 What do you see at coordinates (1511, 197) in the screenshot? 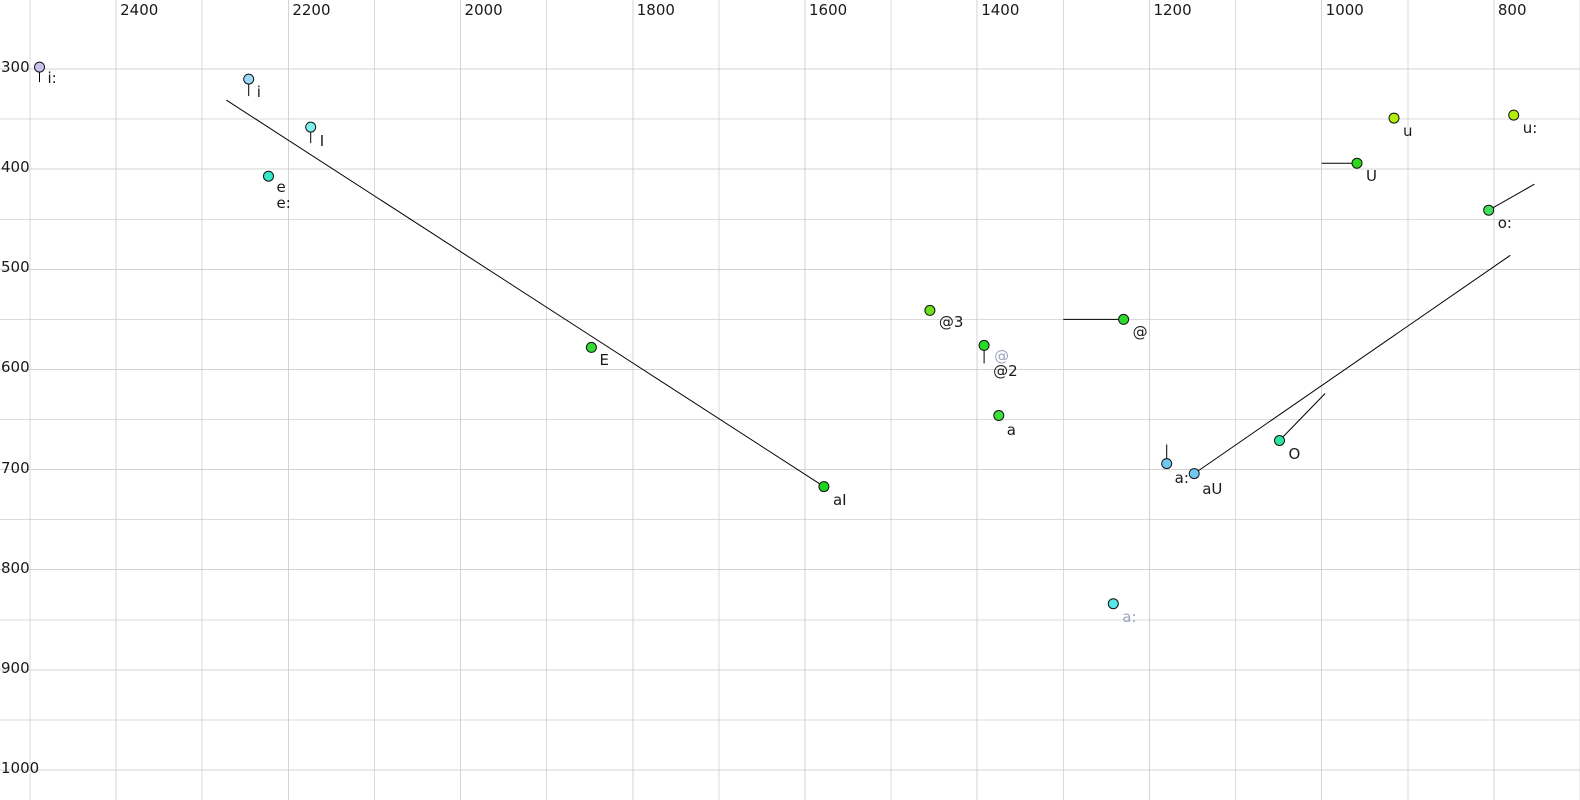
I see `o-track` at bounding box center [1511, 197].